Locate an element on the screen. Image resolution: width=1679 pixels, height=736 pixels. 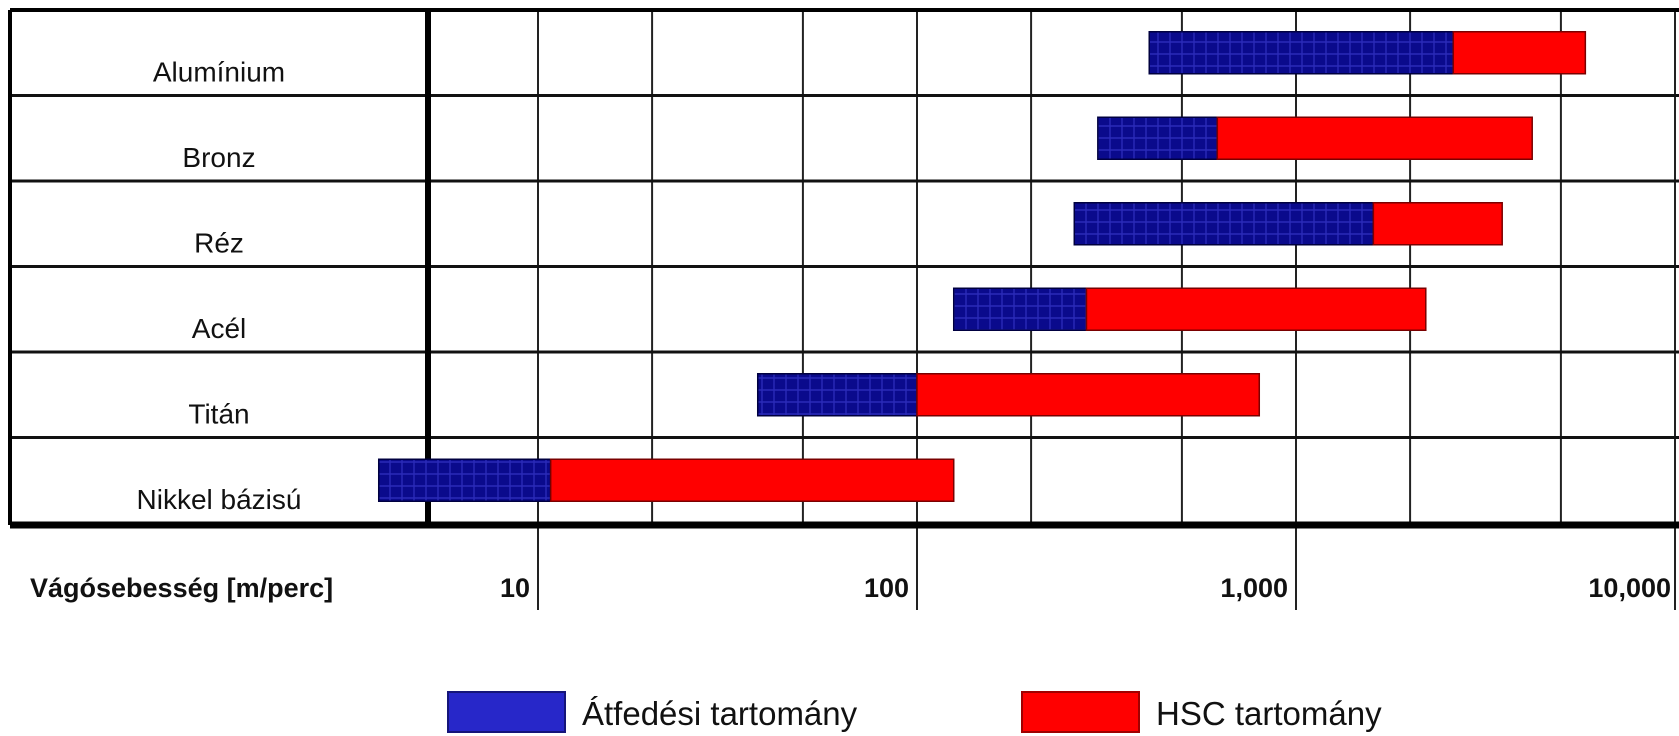
x-tick-label: 10 is located at coordinates (515, 588).